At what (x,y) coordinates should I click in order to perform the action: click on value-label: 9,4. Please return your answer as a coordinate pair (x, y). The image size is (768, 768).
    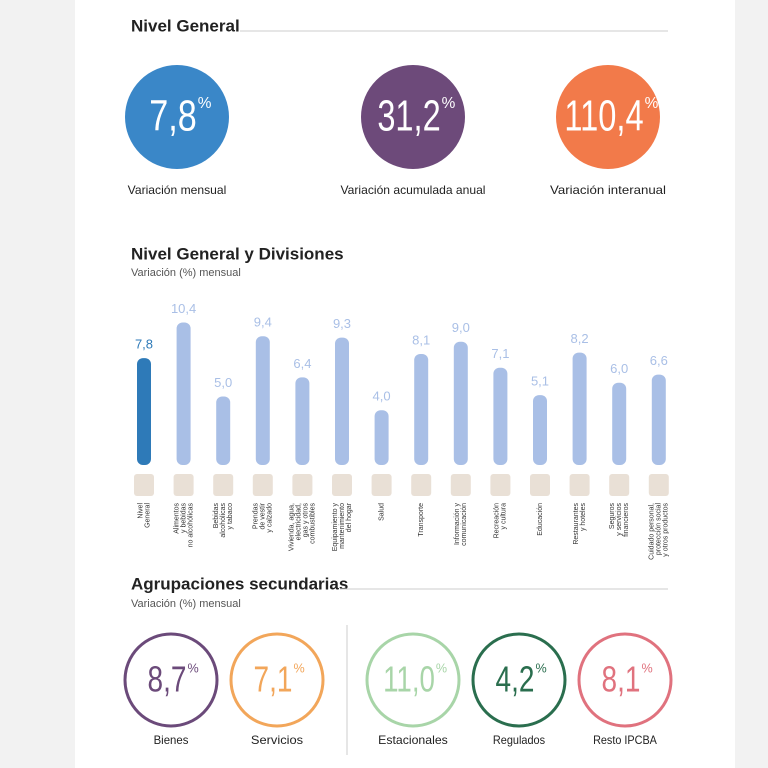
    Looking at the image, I should click on (263, 322).